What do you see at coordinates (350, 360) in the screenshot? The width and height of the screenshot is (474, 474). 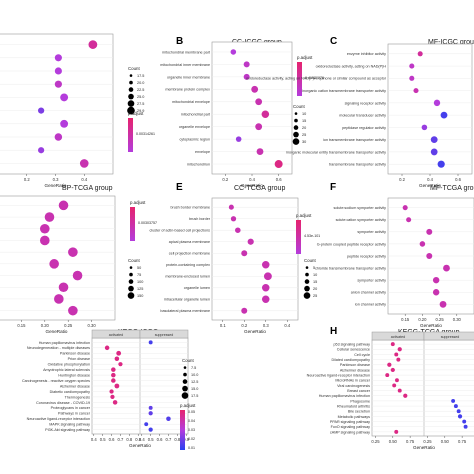 I see `category-label: Dilated cardiomyopathy` at bounding box center [350, 360].